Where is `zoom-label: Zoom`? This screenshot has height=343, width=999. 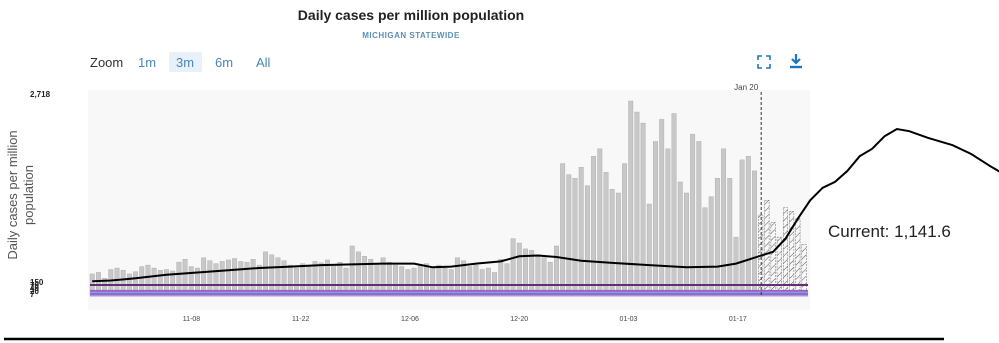 zoom-label: Zoom is located at coordinates (106, 62).